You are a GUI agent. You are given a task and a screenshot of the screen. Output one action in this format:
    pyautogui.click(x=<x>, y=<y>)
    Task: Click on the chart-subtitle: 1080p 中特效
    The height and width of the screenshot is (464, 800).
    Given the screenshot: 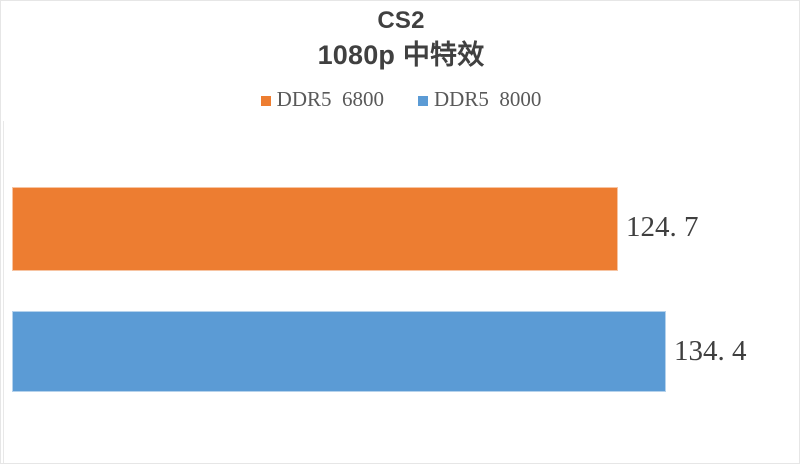 What is the action you would take?
    pyautogui.click(x=401, y=55)
    